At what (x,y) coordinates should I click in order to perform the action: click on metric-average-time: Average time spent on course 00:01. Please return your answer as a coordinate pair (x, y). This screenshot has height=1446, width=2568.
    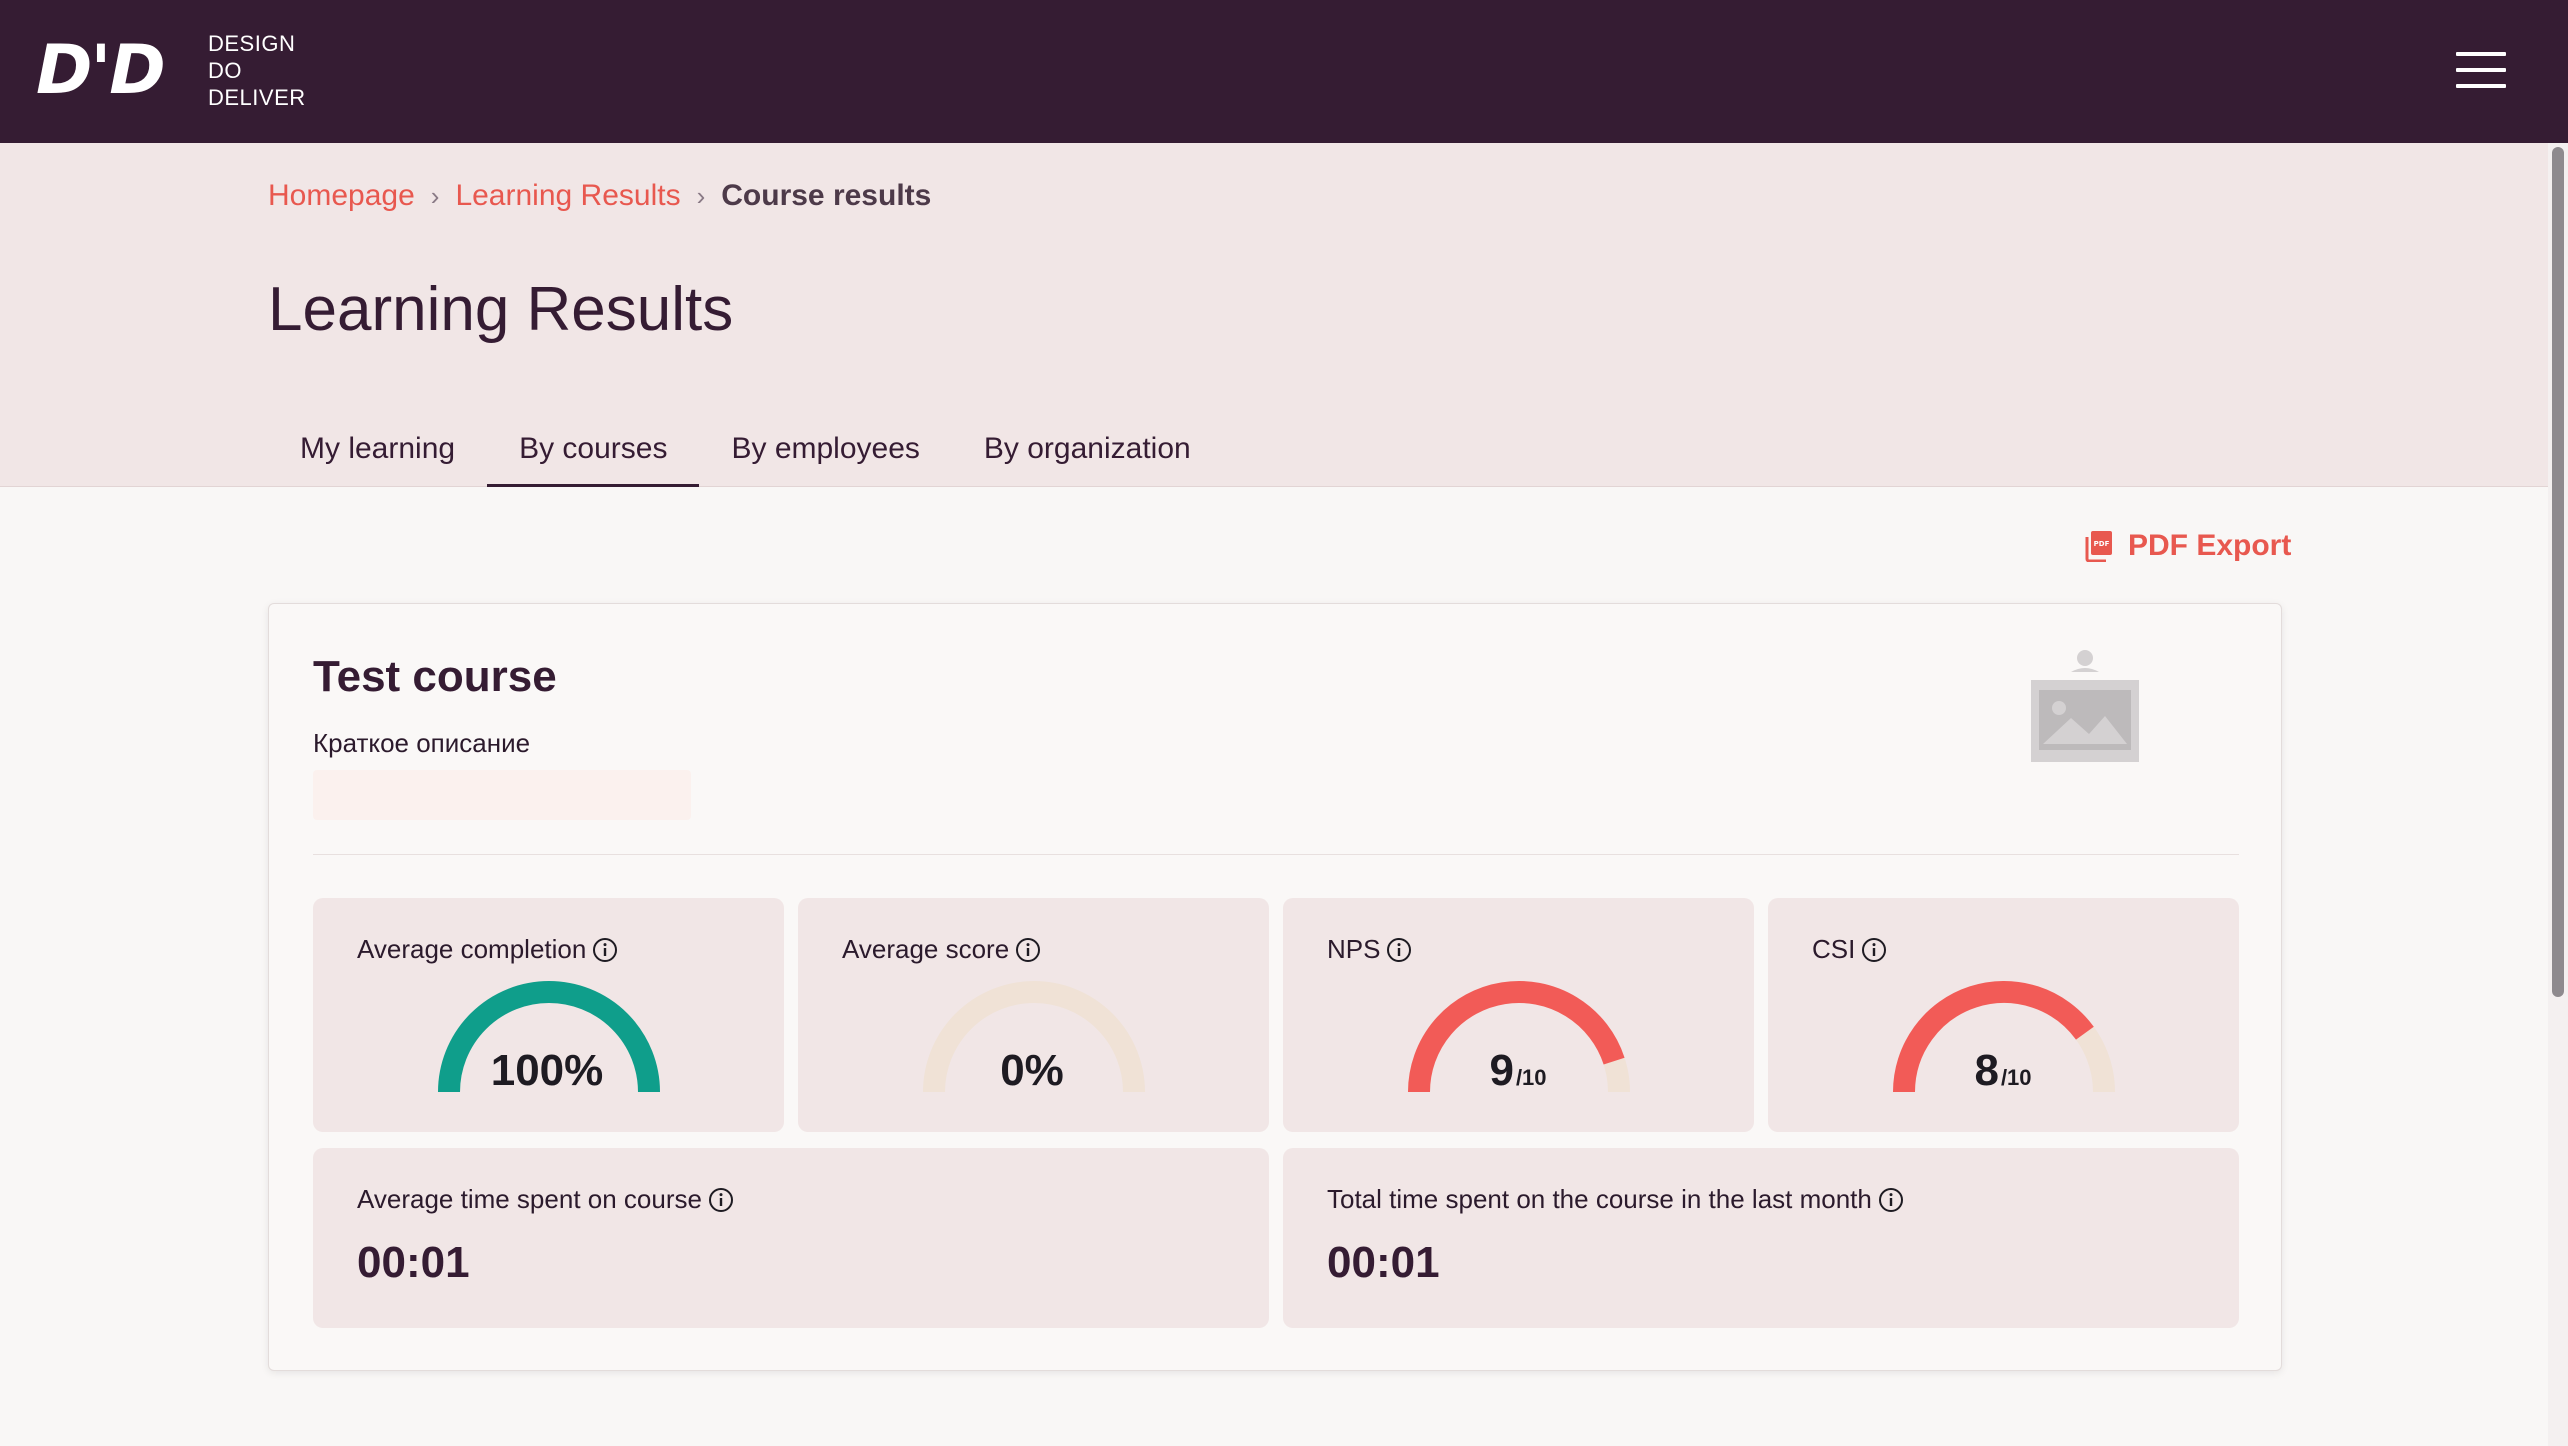
    Looking at the image, I should click on (791, 1238).